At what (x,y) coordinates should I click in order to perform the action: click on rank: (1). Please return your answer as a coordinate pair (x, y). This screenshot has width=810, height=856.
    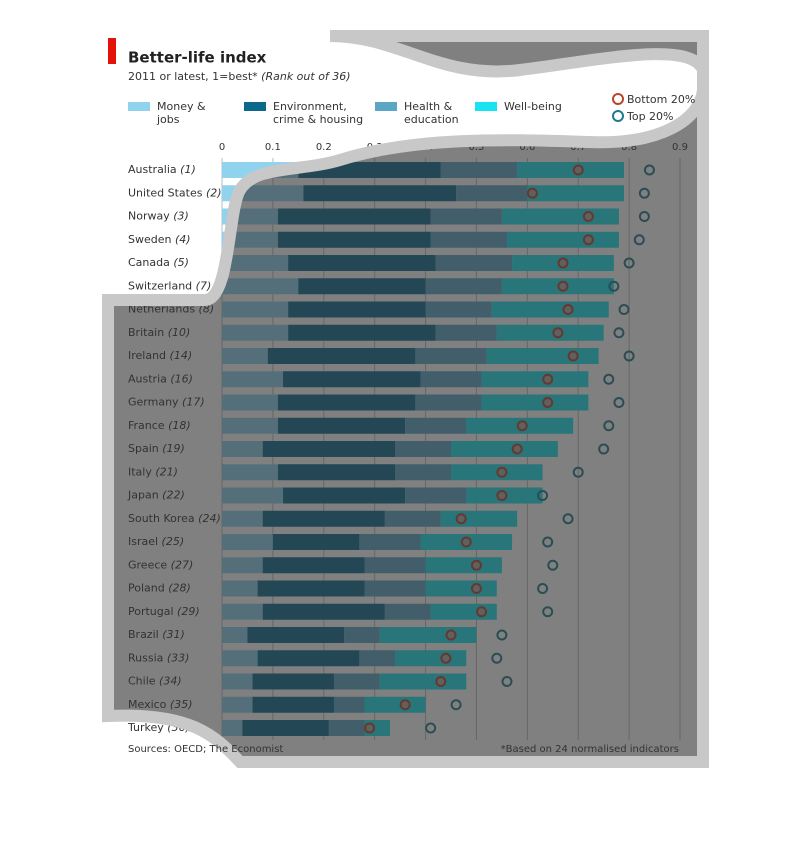
    Looking at the image, I should click on (186, 169).